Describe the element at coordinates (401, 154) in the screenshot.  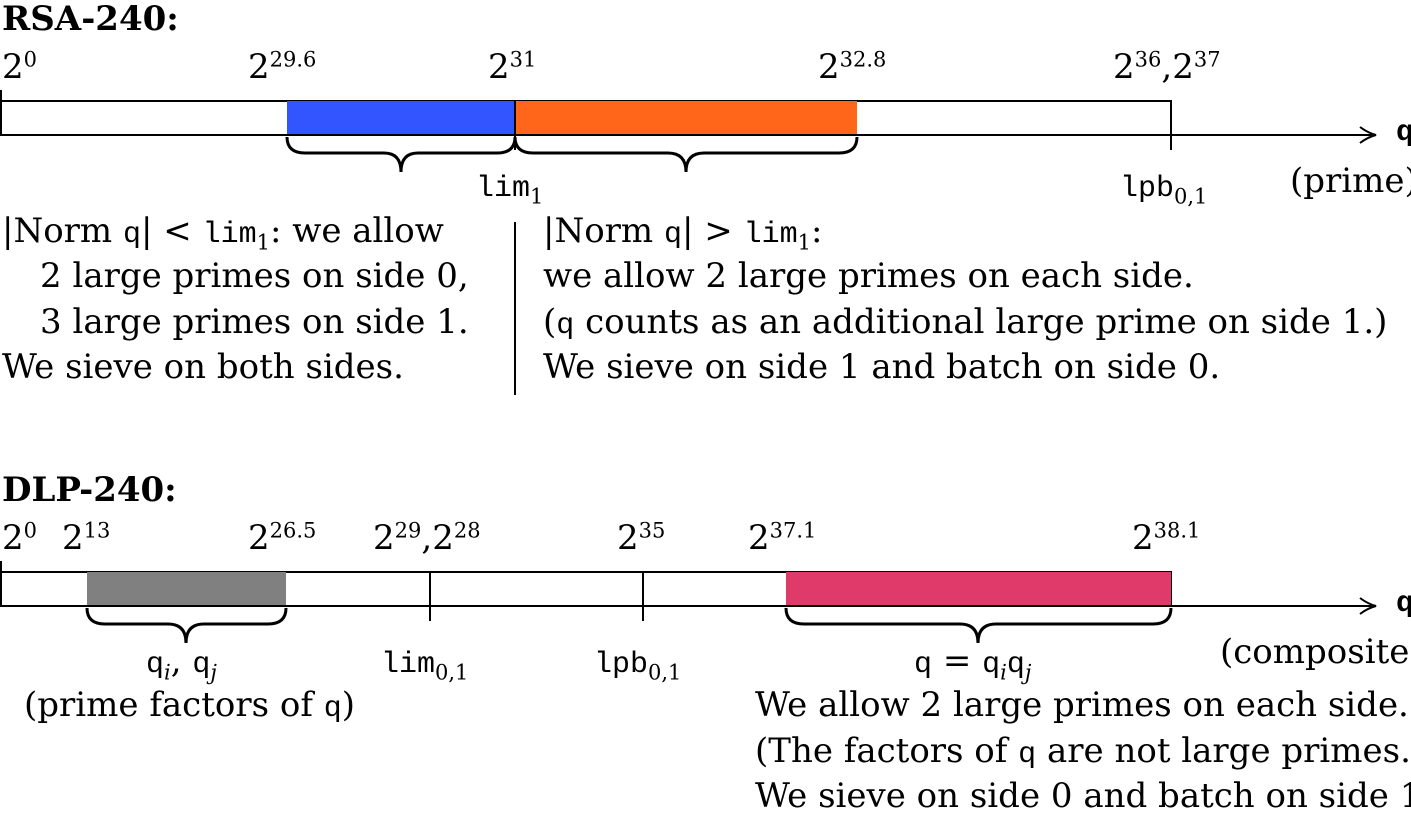
I see `rsa-low-brace` at that location.